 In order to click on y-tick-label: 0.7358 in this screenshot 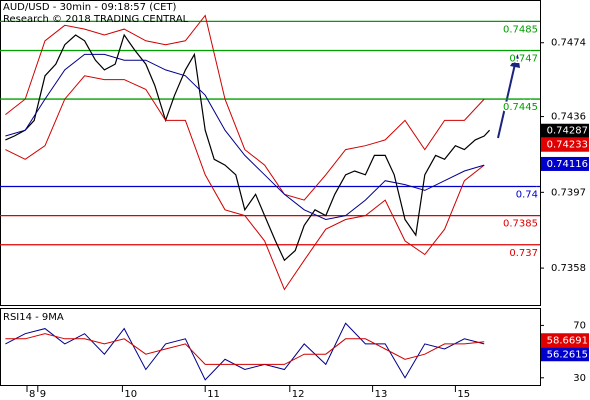, I will do `click(568, 268)`.